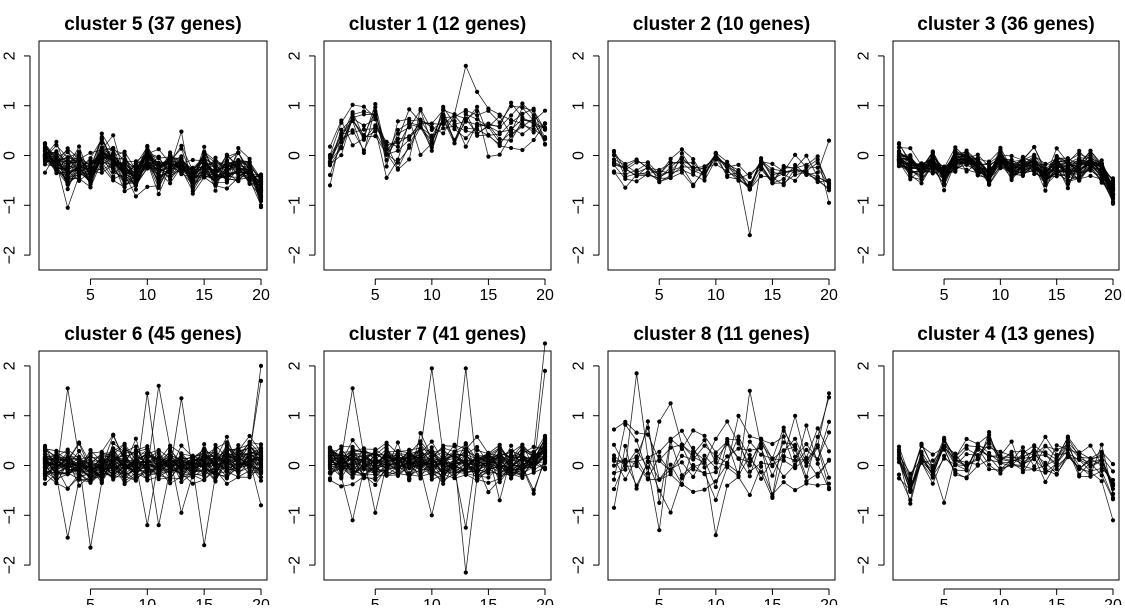  What do you see at coordinates (773, 295) in the screenshot?
I see `x-tick-label: 15` at bounding box center [773, 295].